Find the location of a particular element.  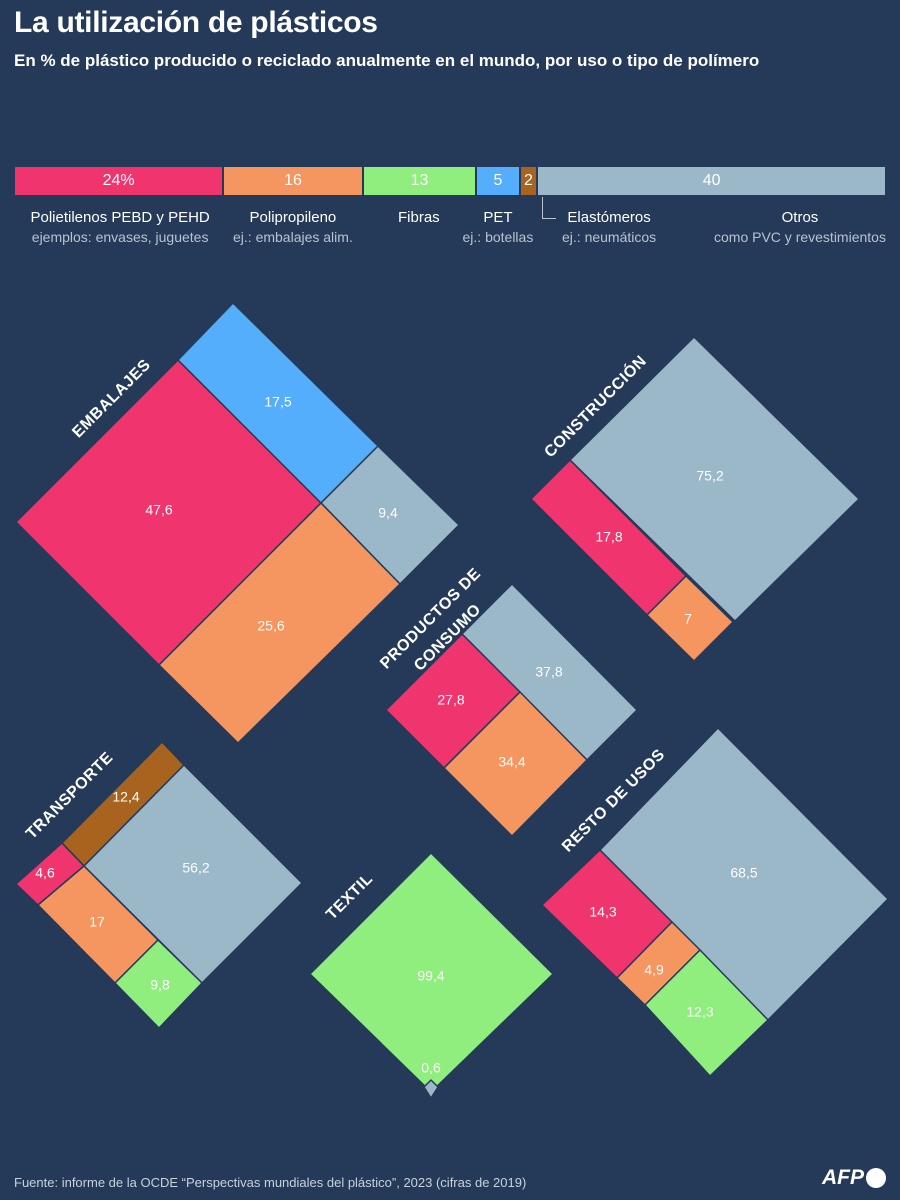

legend-item-fibras: Fibras is located at coordinates (419, 218).